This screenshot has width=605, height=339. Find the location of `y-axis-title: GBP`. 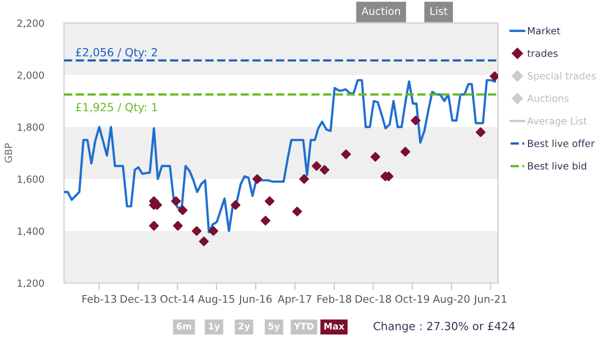

y-axis-title: GBP is located at coordinates (8, 152).